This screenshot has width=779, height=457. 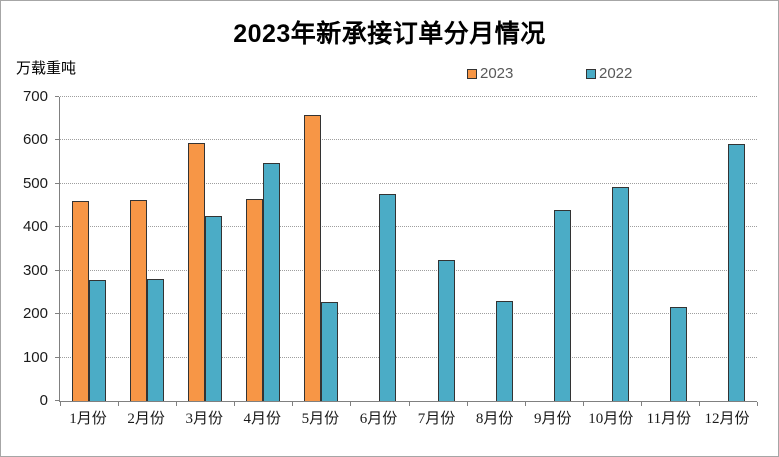 What do you see at coordinates (320, 419) in the screenshot?
I see `x-category-label-5: 5月份` at bounding box center [320, 419].